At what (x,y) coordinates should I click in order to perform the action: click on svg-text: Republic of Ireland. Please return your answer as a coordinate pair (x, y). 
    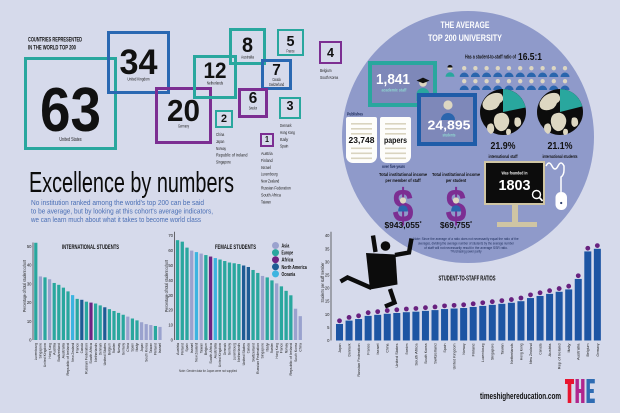
    Looking at the image, I should click on (232, 155).